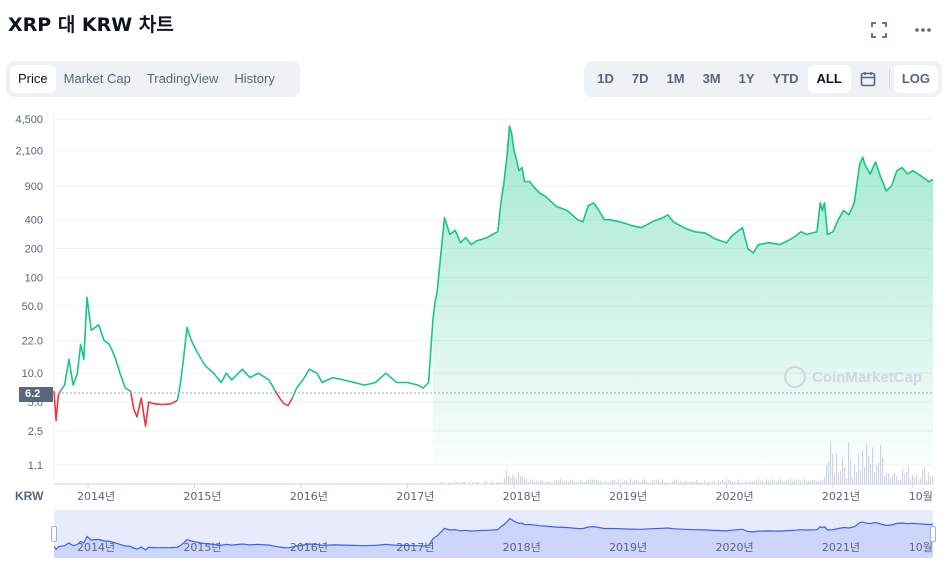  I want to click on navigator-right-handle, so click(933, 534).